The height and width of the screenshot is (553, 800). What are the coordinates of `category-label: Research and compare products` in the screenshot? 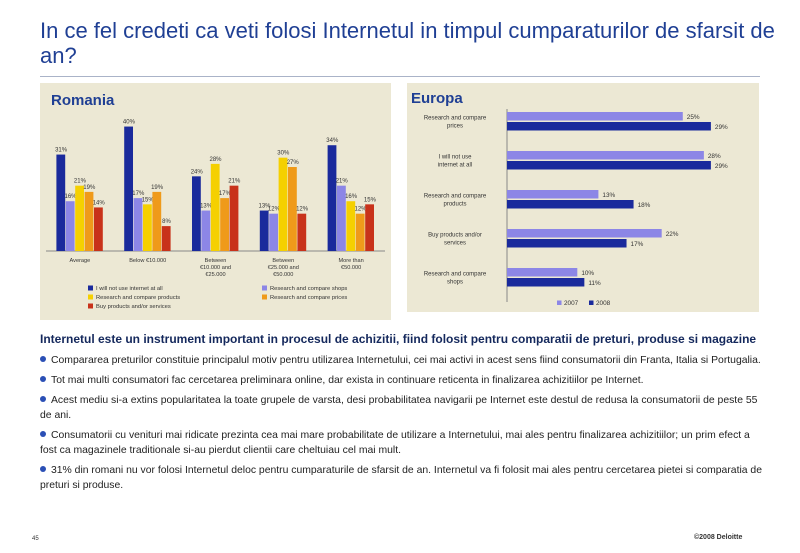 It's located at (455, 201).